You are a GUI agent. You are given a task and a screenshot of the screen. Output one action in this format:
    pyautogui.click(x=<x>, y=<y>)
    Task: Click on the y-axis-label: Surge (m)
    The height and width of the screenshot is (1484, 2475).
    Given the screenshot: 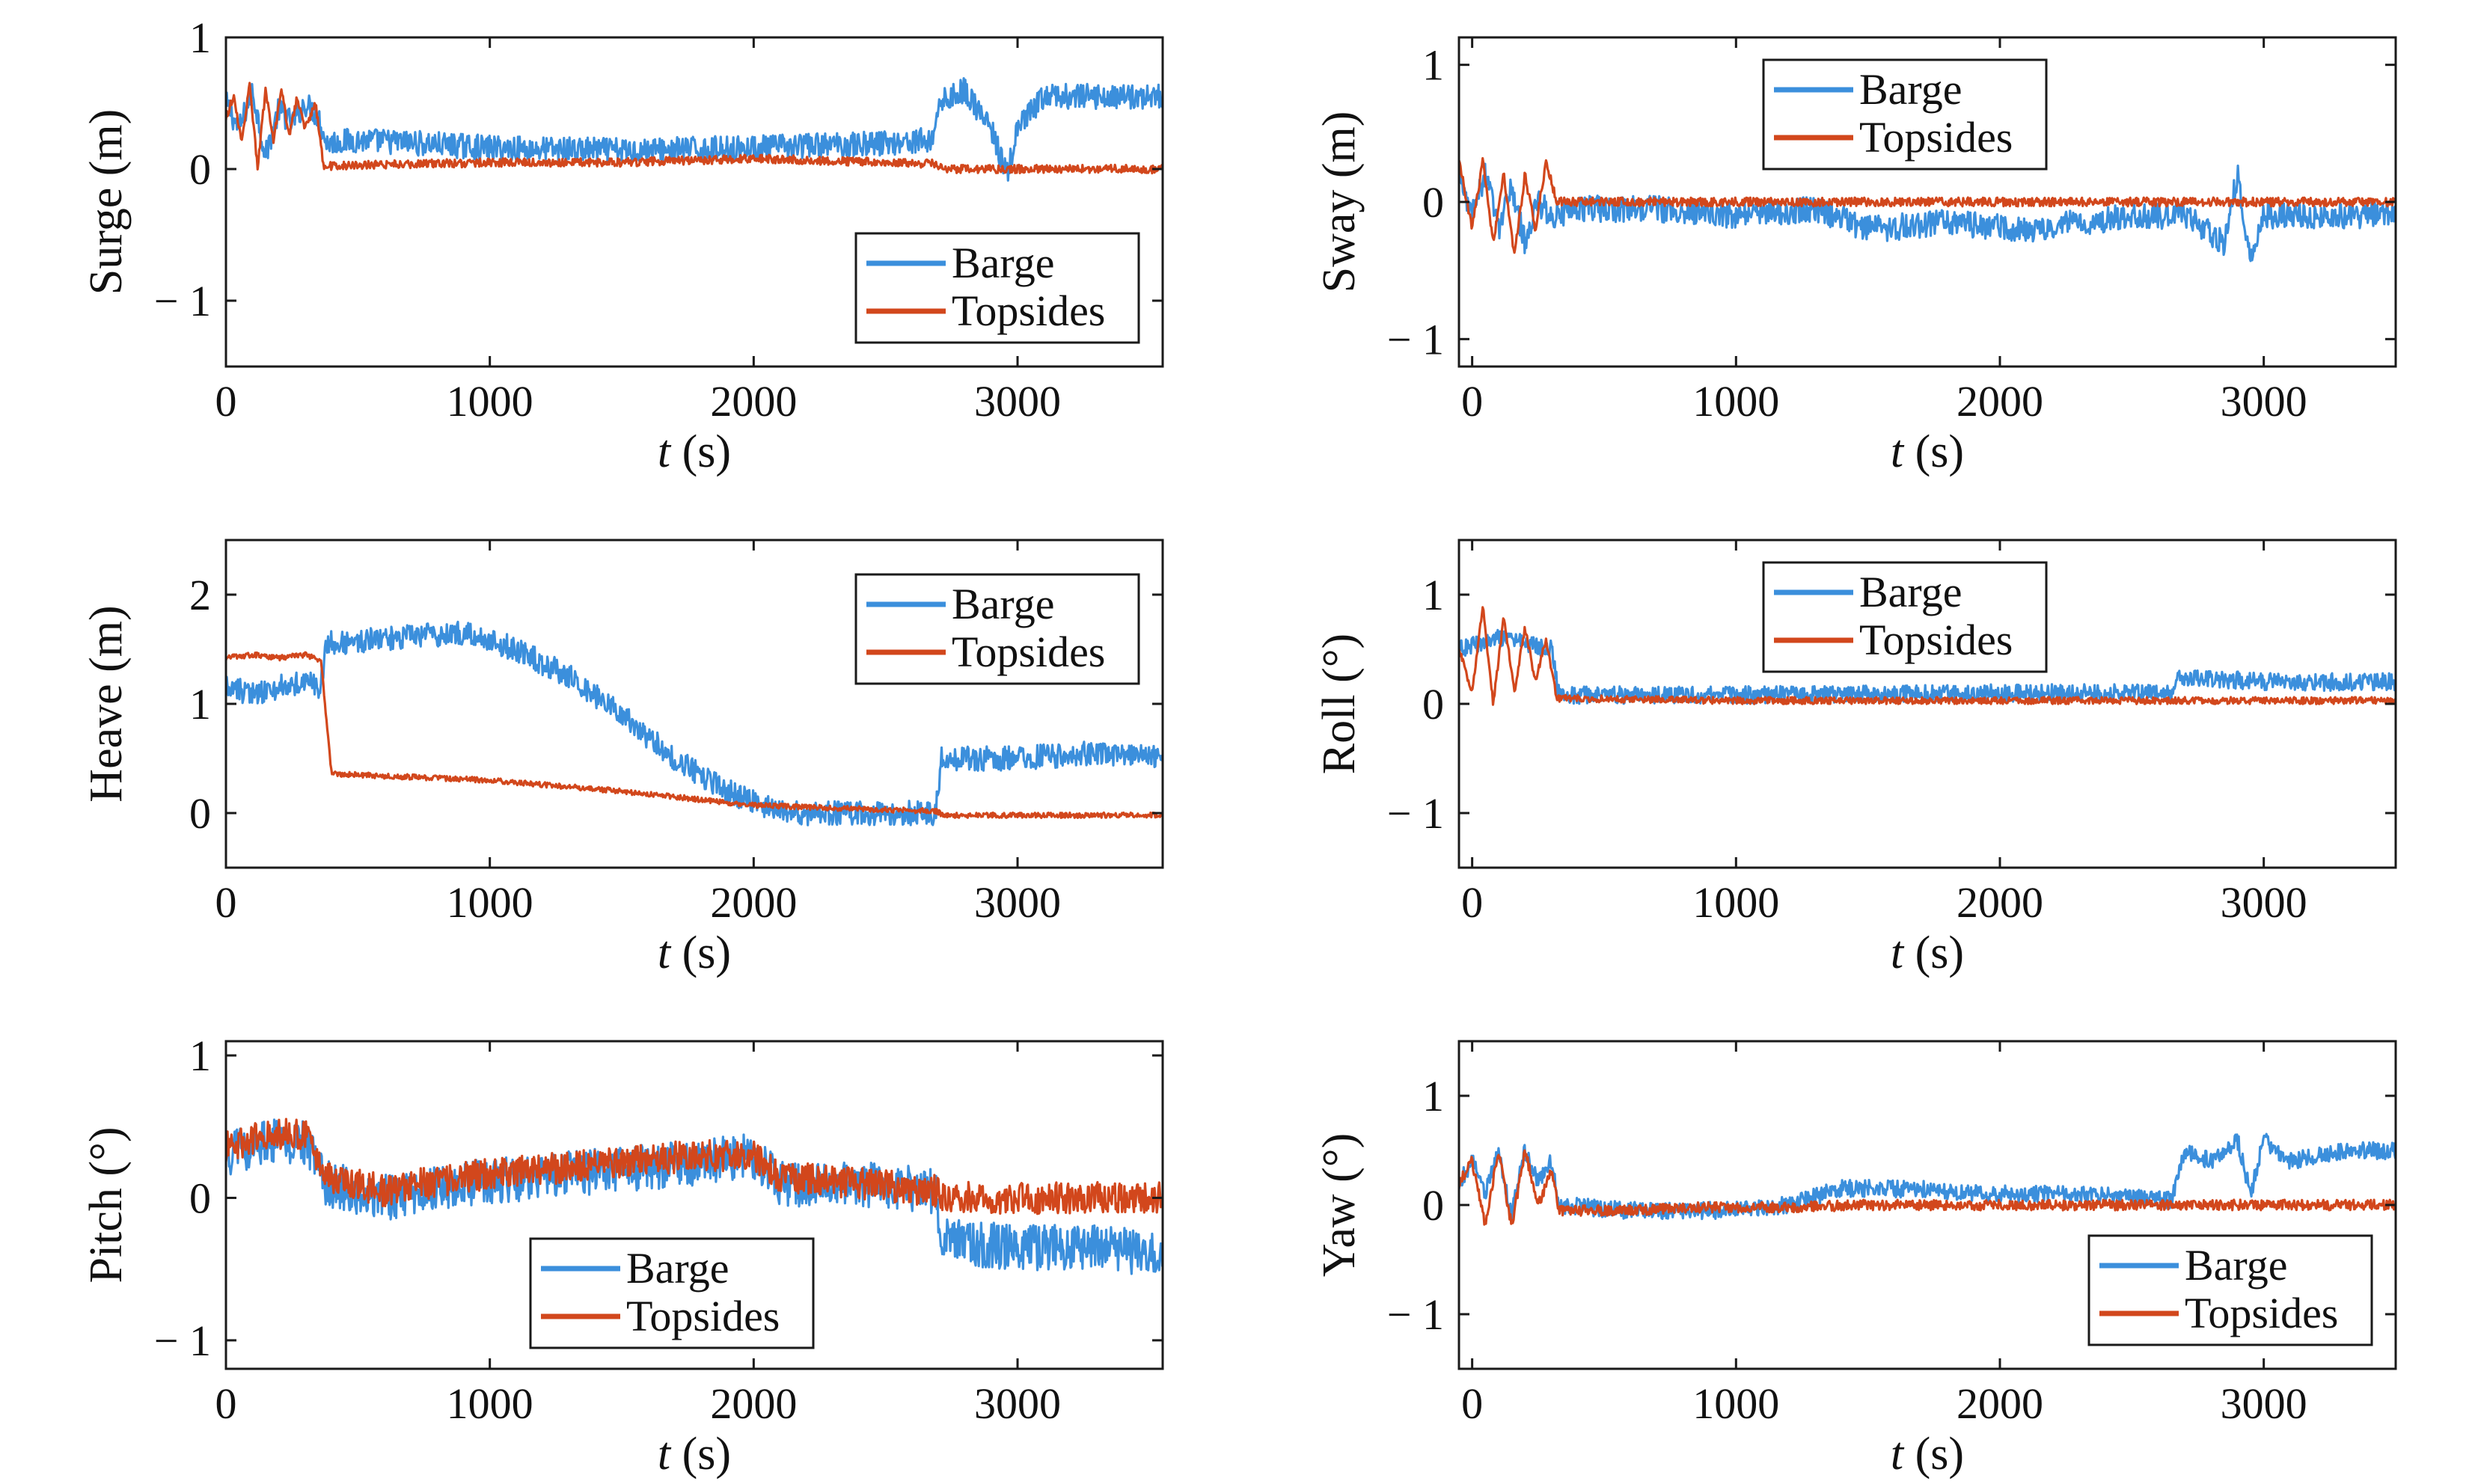 What is the action you would take?
    pyautogui.click(x=106, y=202)
    